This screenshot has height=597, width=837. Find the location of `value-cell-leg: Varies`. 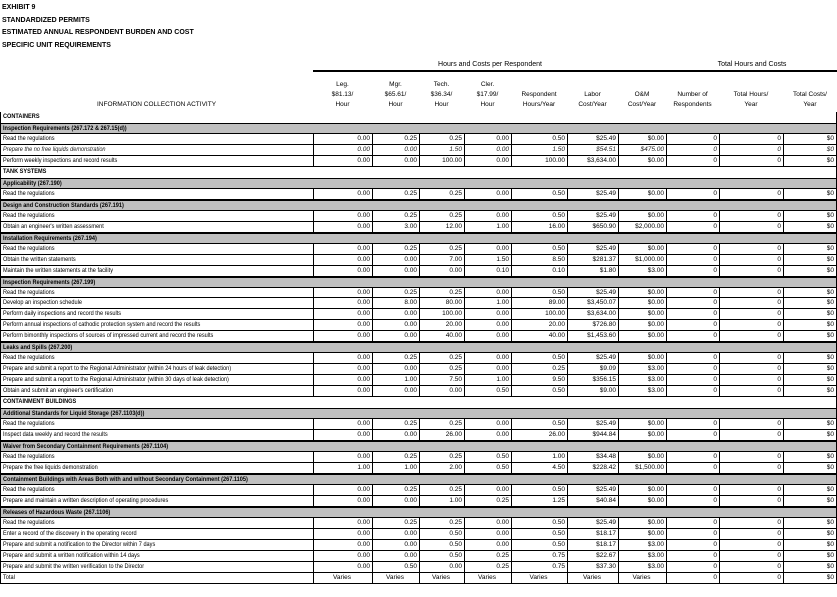

value-cell-leg: Varies is located at coordinates (342, 577).